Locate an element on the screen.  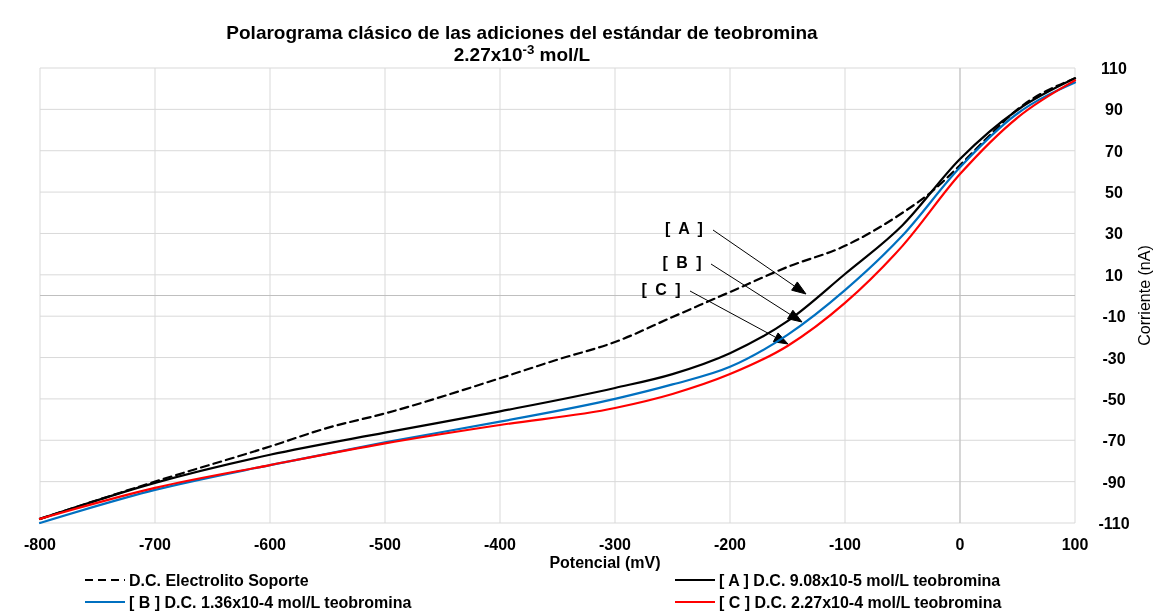
y-tick-label: -30 is located at coordinates (1114, 358).